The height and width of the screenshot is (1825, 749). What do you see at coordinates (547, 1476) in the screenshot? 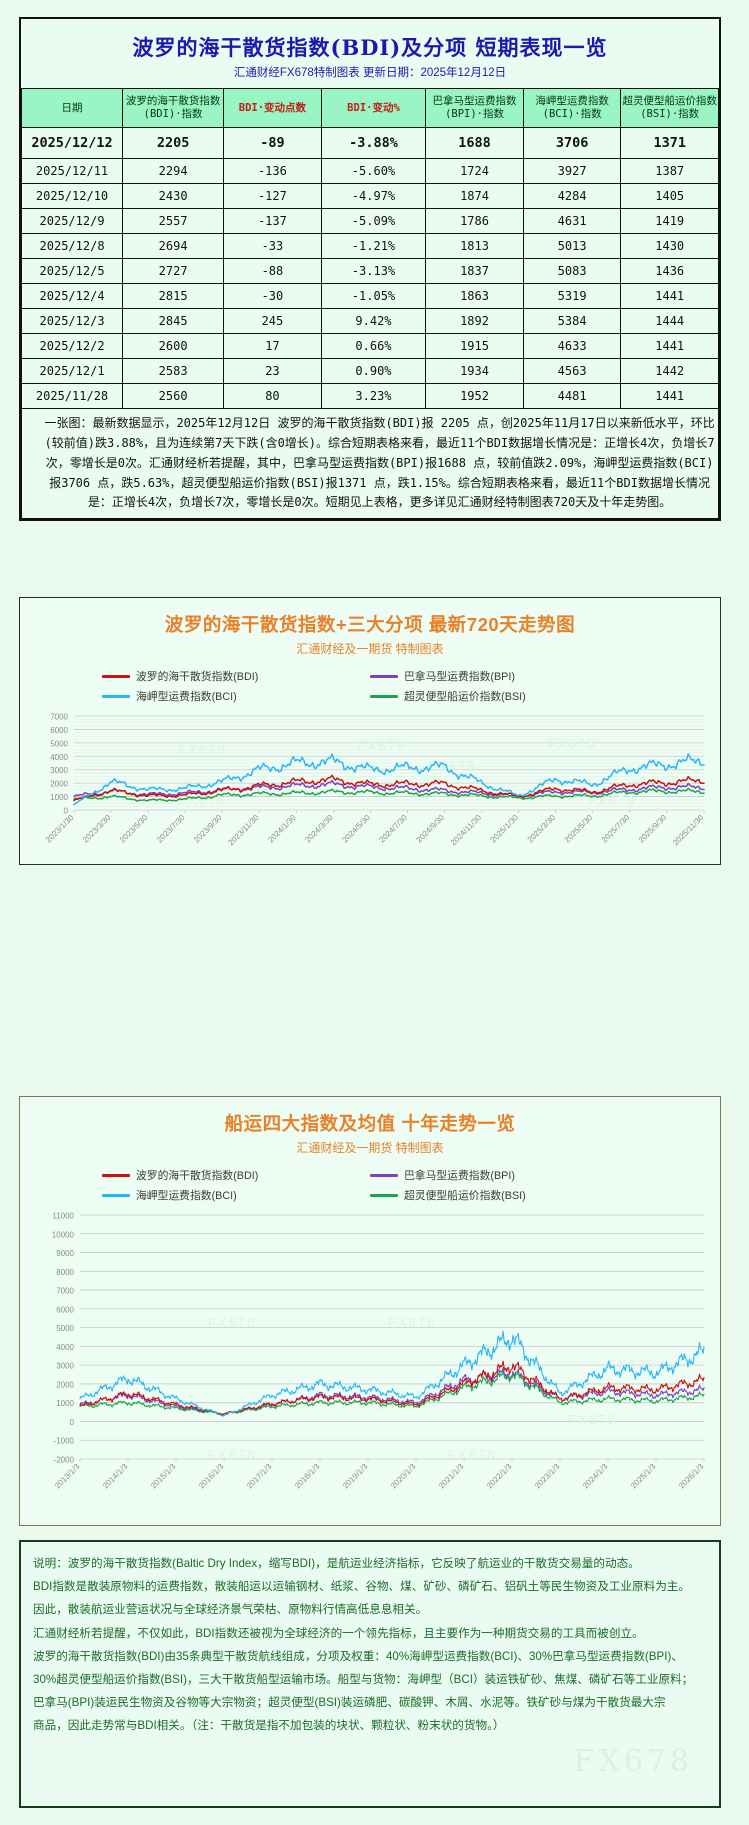
I see `svg-text: 2023/1/3` at bounding box center [547, 1476].